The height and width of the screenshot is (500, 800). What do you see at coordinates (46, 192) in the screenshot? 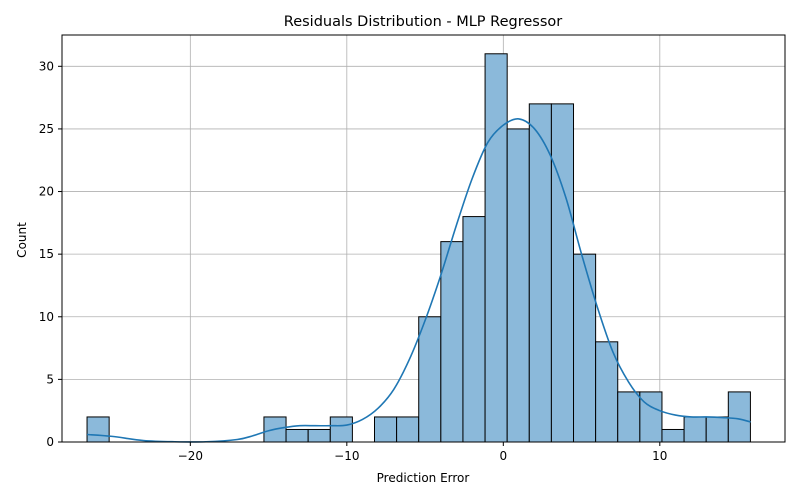
I see `y-tick-label: 20` at bounding box center [46, 192].